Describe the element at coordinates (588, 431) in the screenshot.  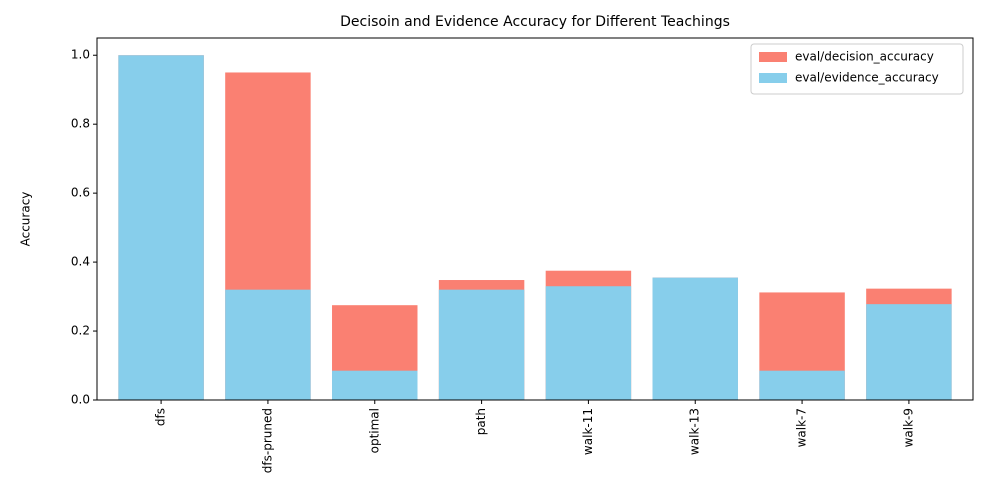
I see `x-tick-label: walk-11` at that location.